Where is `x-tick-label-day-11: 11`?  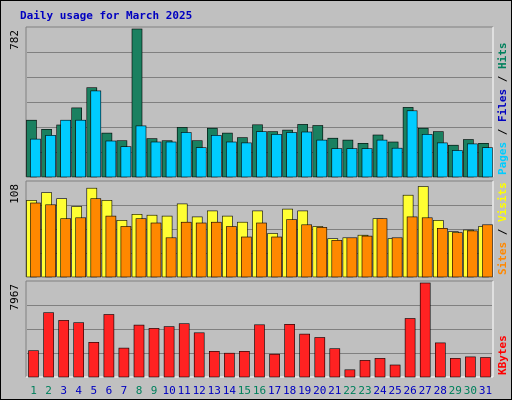
x-tick-label-day-11: 11 is located at coordinates (184, 390).